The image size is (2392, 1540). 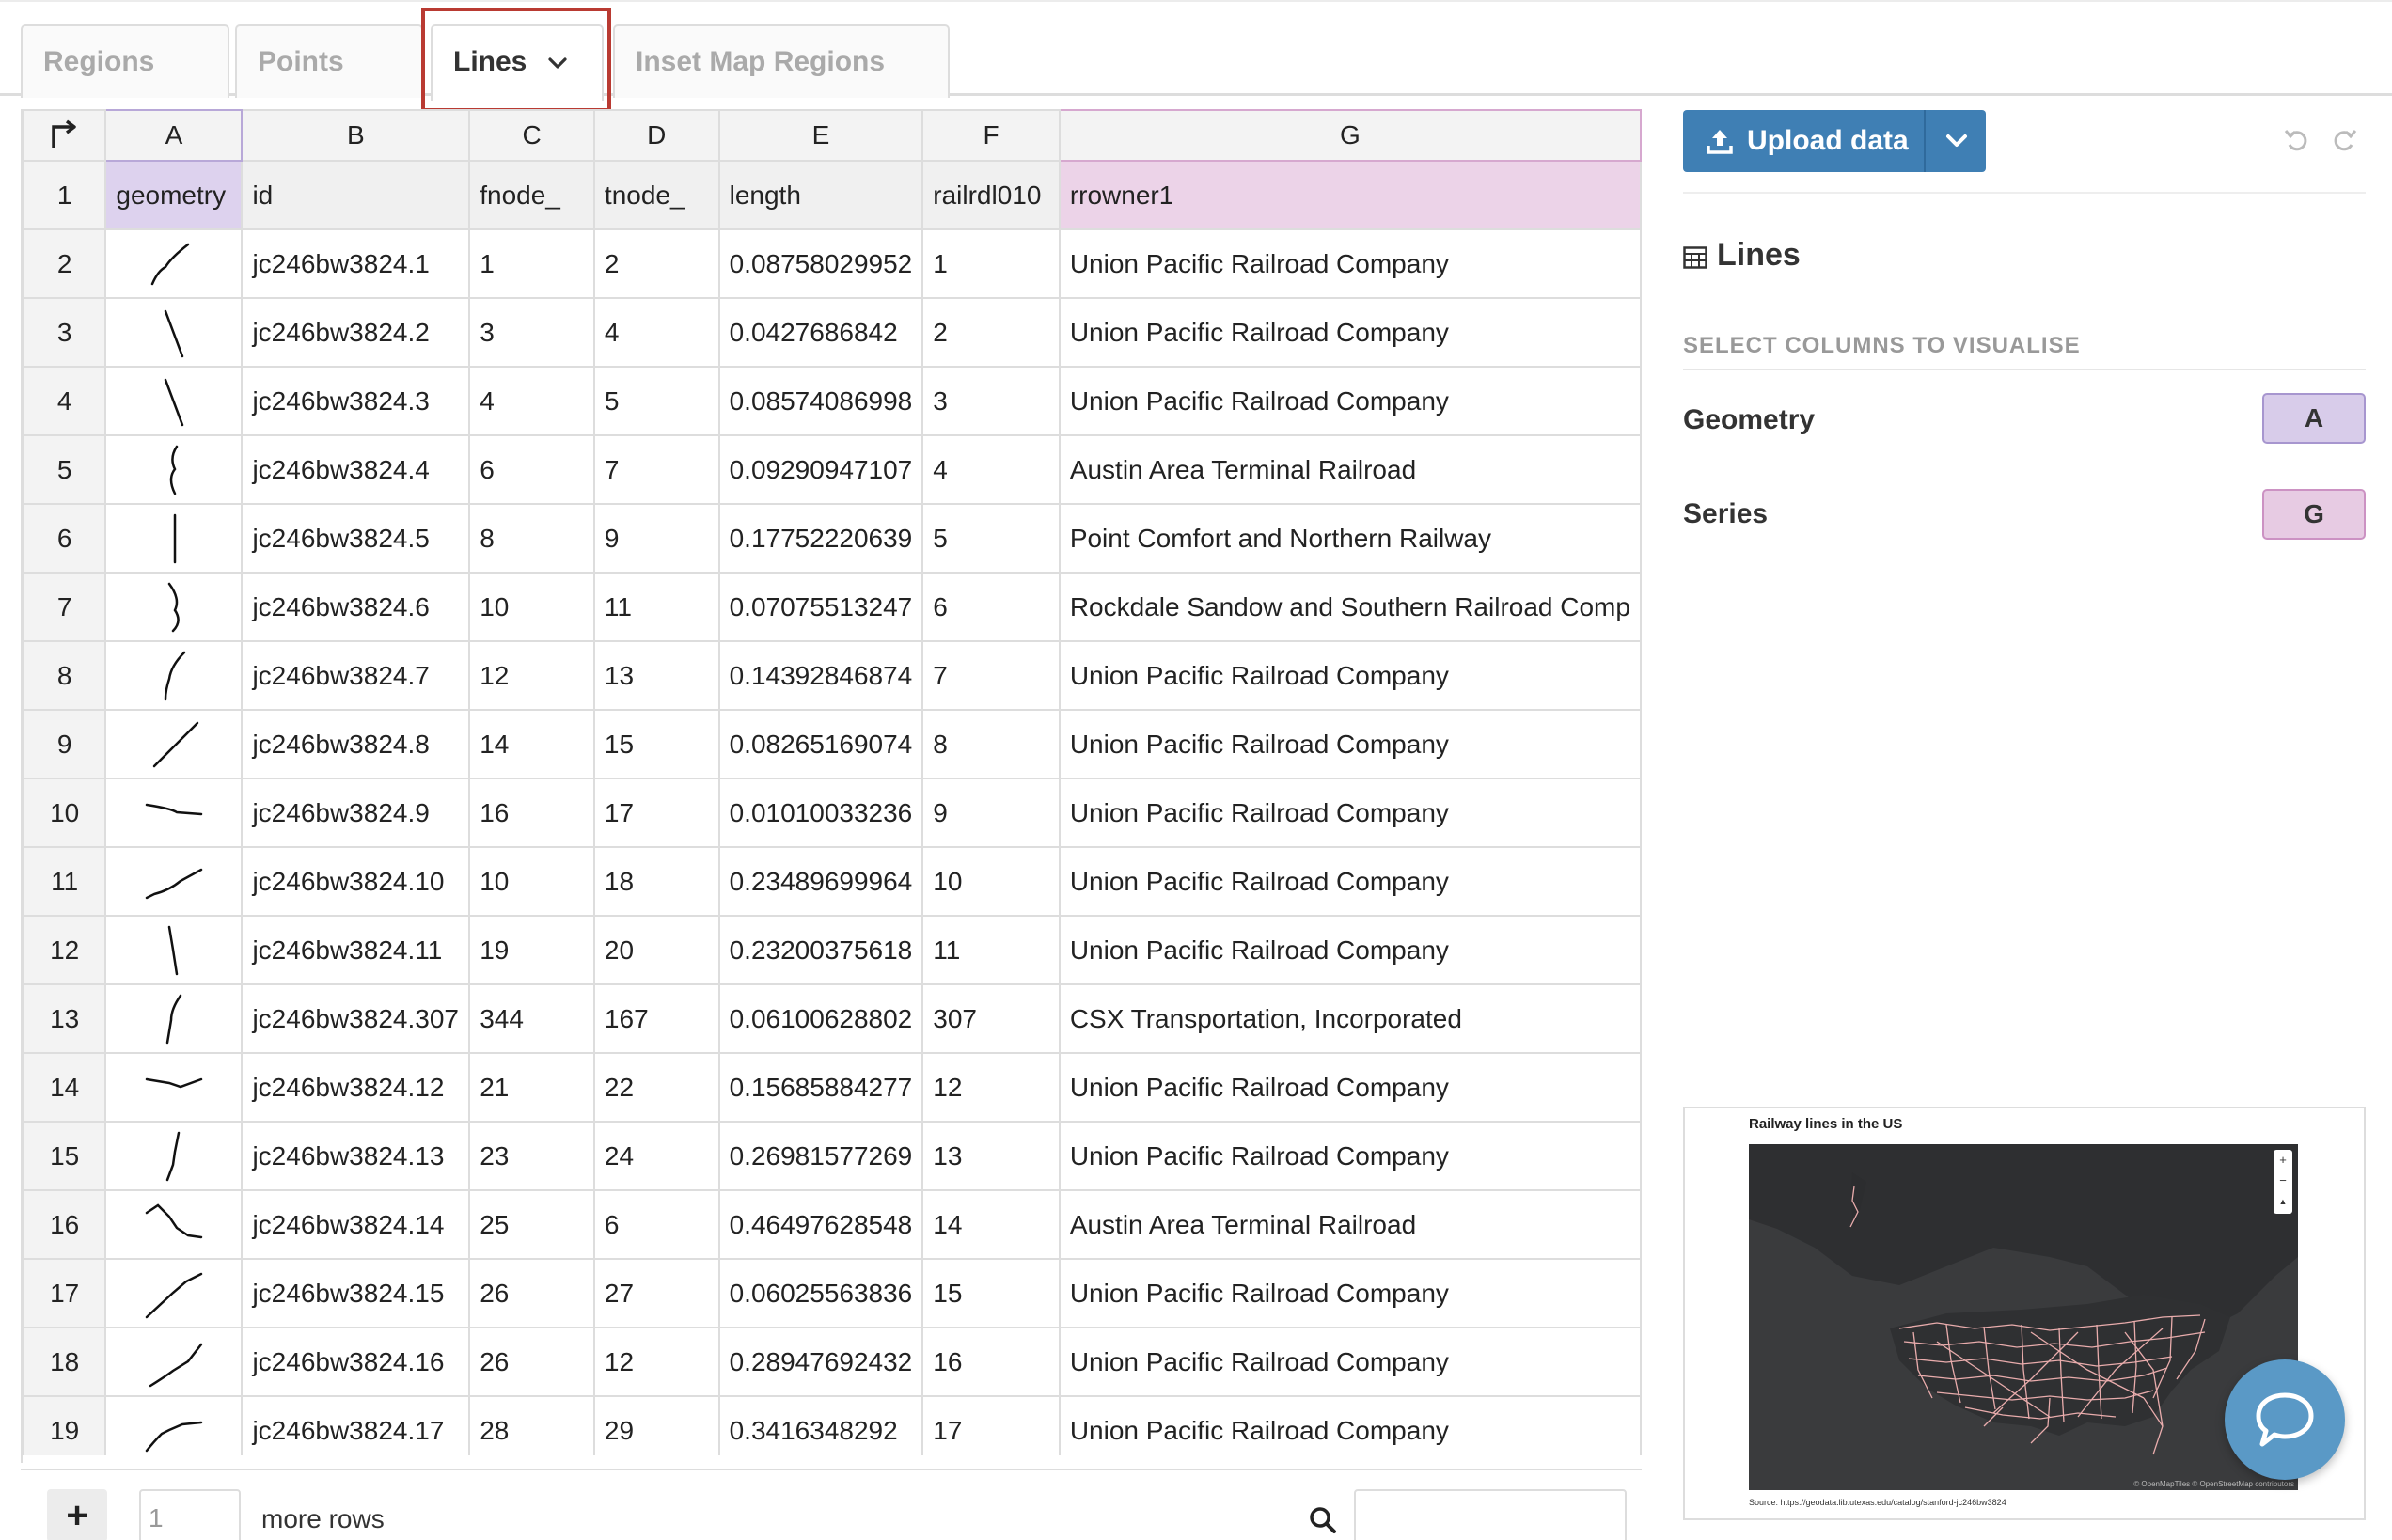 I want to click on row-number: 6, so click(x=65, y=539).